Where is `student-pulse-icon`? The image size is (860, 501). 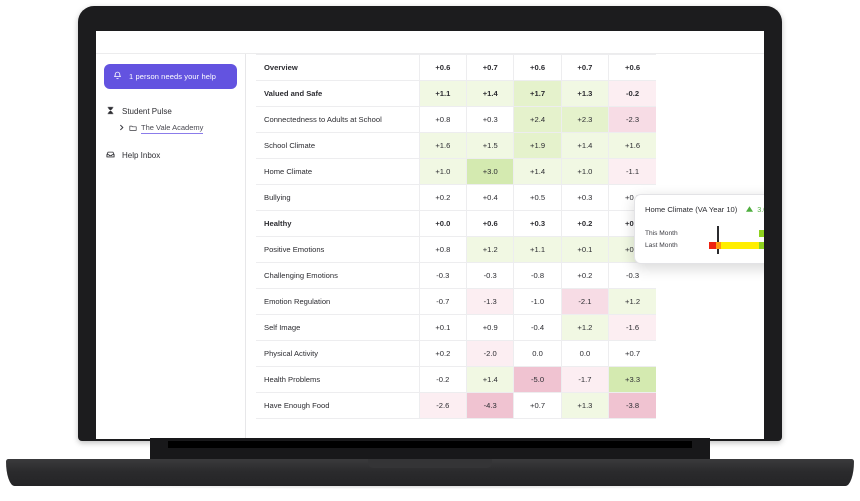 student-pulse-icon is located at coordinates (110, 111).